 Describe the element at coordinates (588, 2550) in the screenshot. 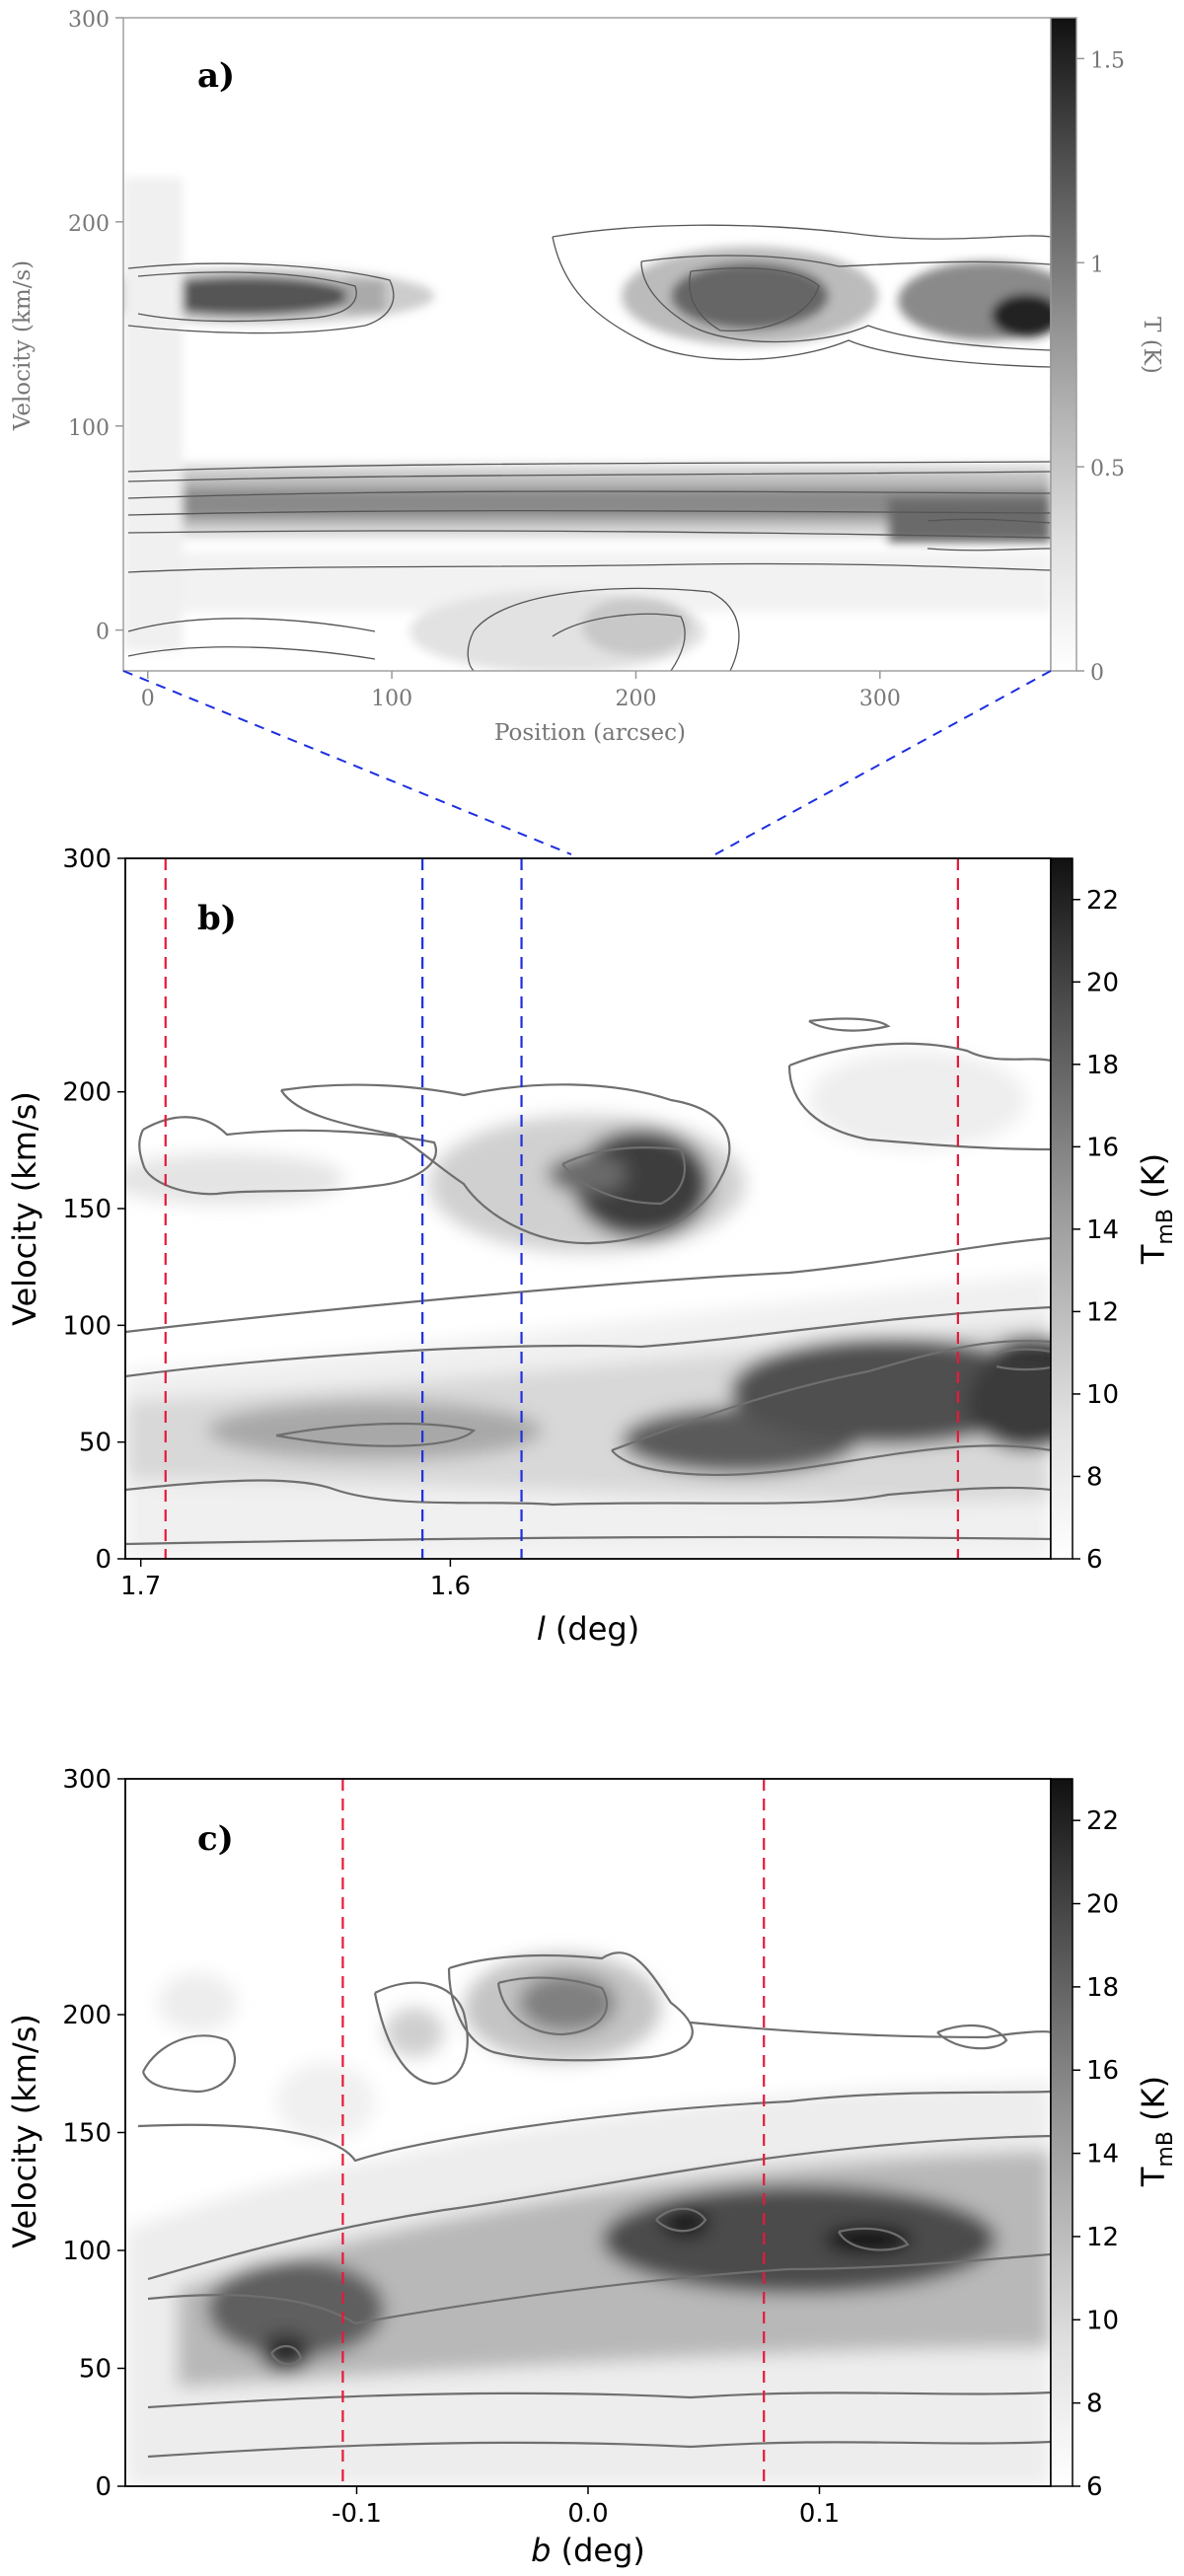

I see `panel-c-xlabel: b (deg)` at that location.